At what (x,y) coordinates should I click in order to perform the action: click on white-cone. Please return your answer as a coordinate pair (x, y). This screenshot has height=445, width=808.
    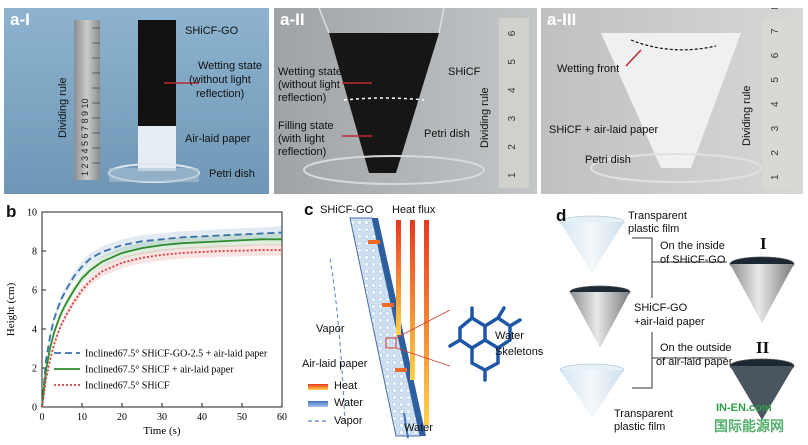
    Looking at the image, I should click on (671, 100).